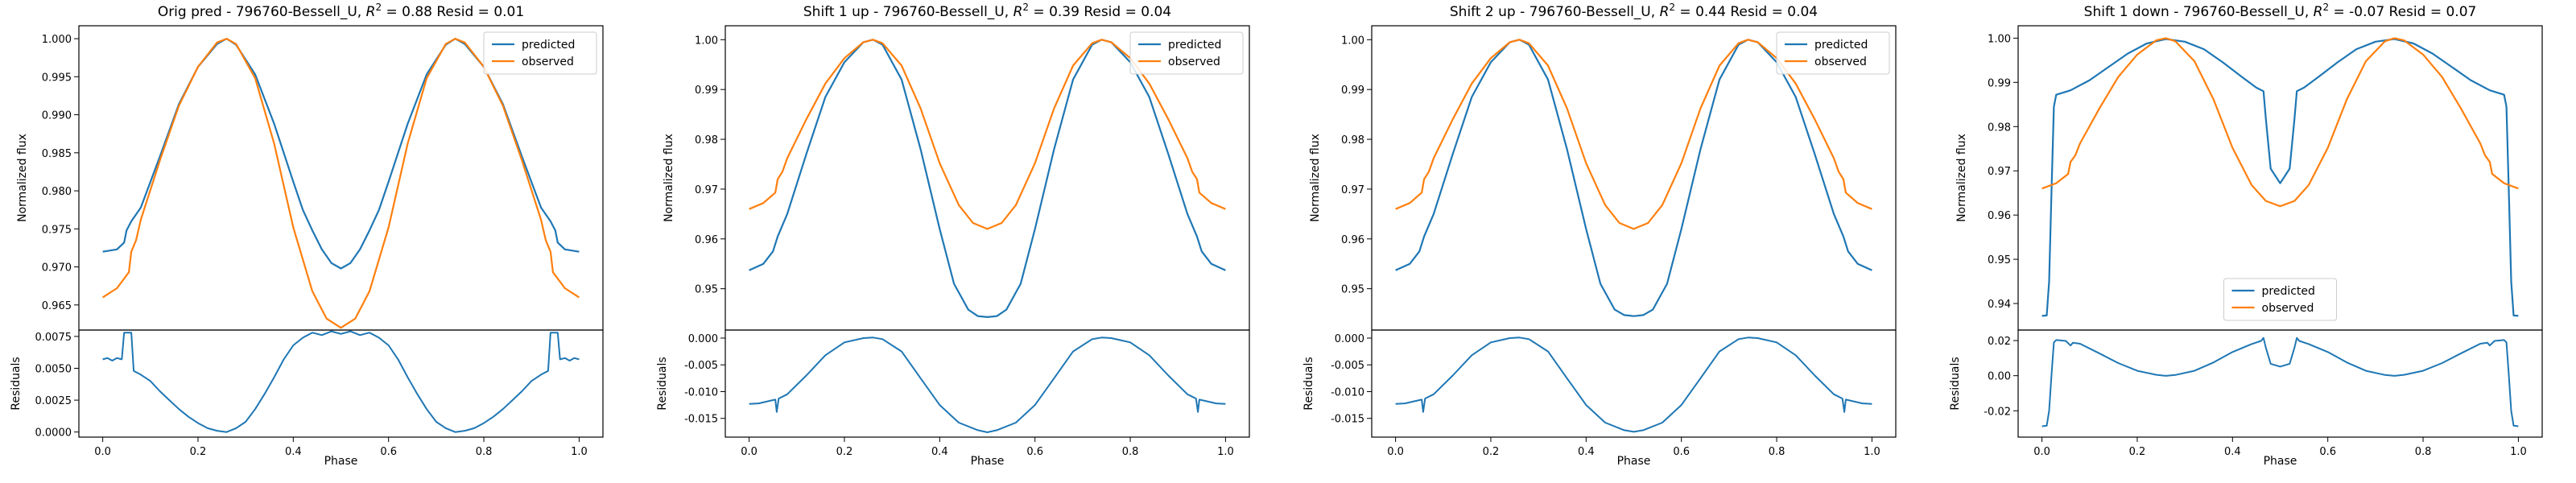 This screenshot has width=2576, height=483. What do you see at coordinates (57, 78) in the screenshot?
I see `main-ytick-label: 0.995` at bounding box center [57, 78].